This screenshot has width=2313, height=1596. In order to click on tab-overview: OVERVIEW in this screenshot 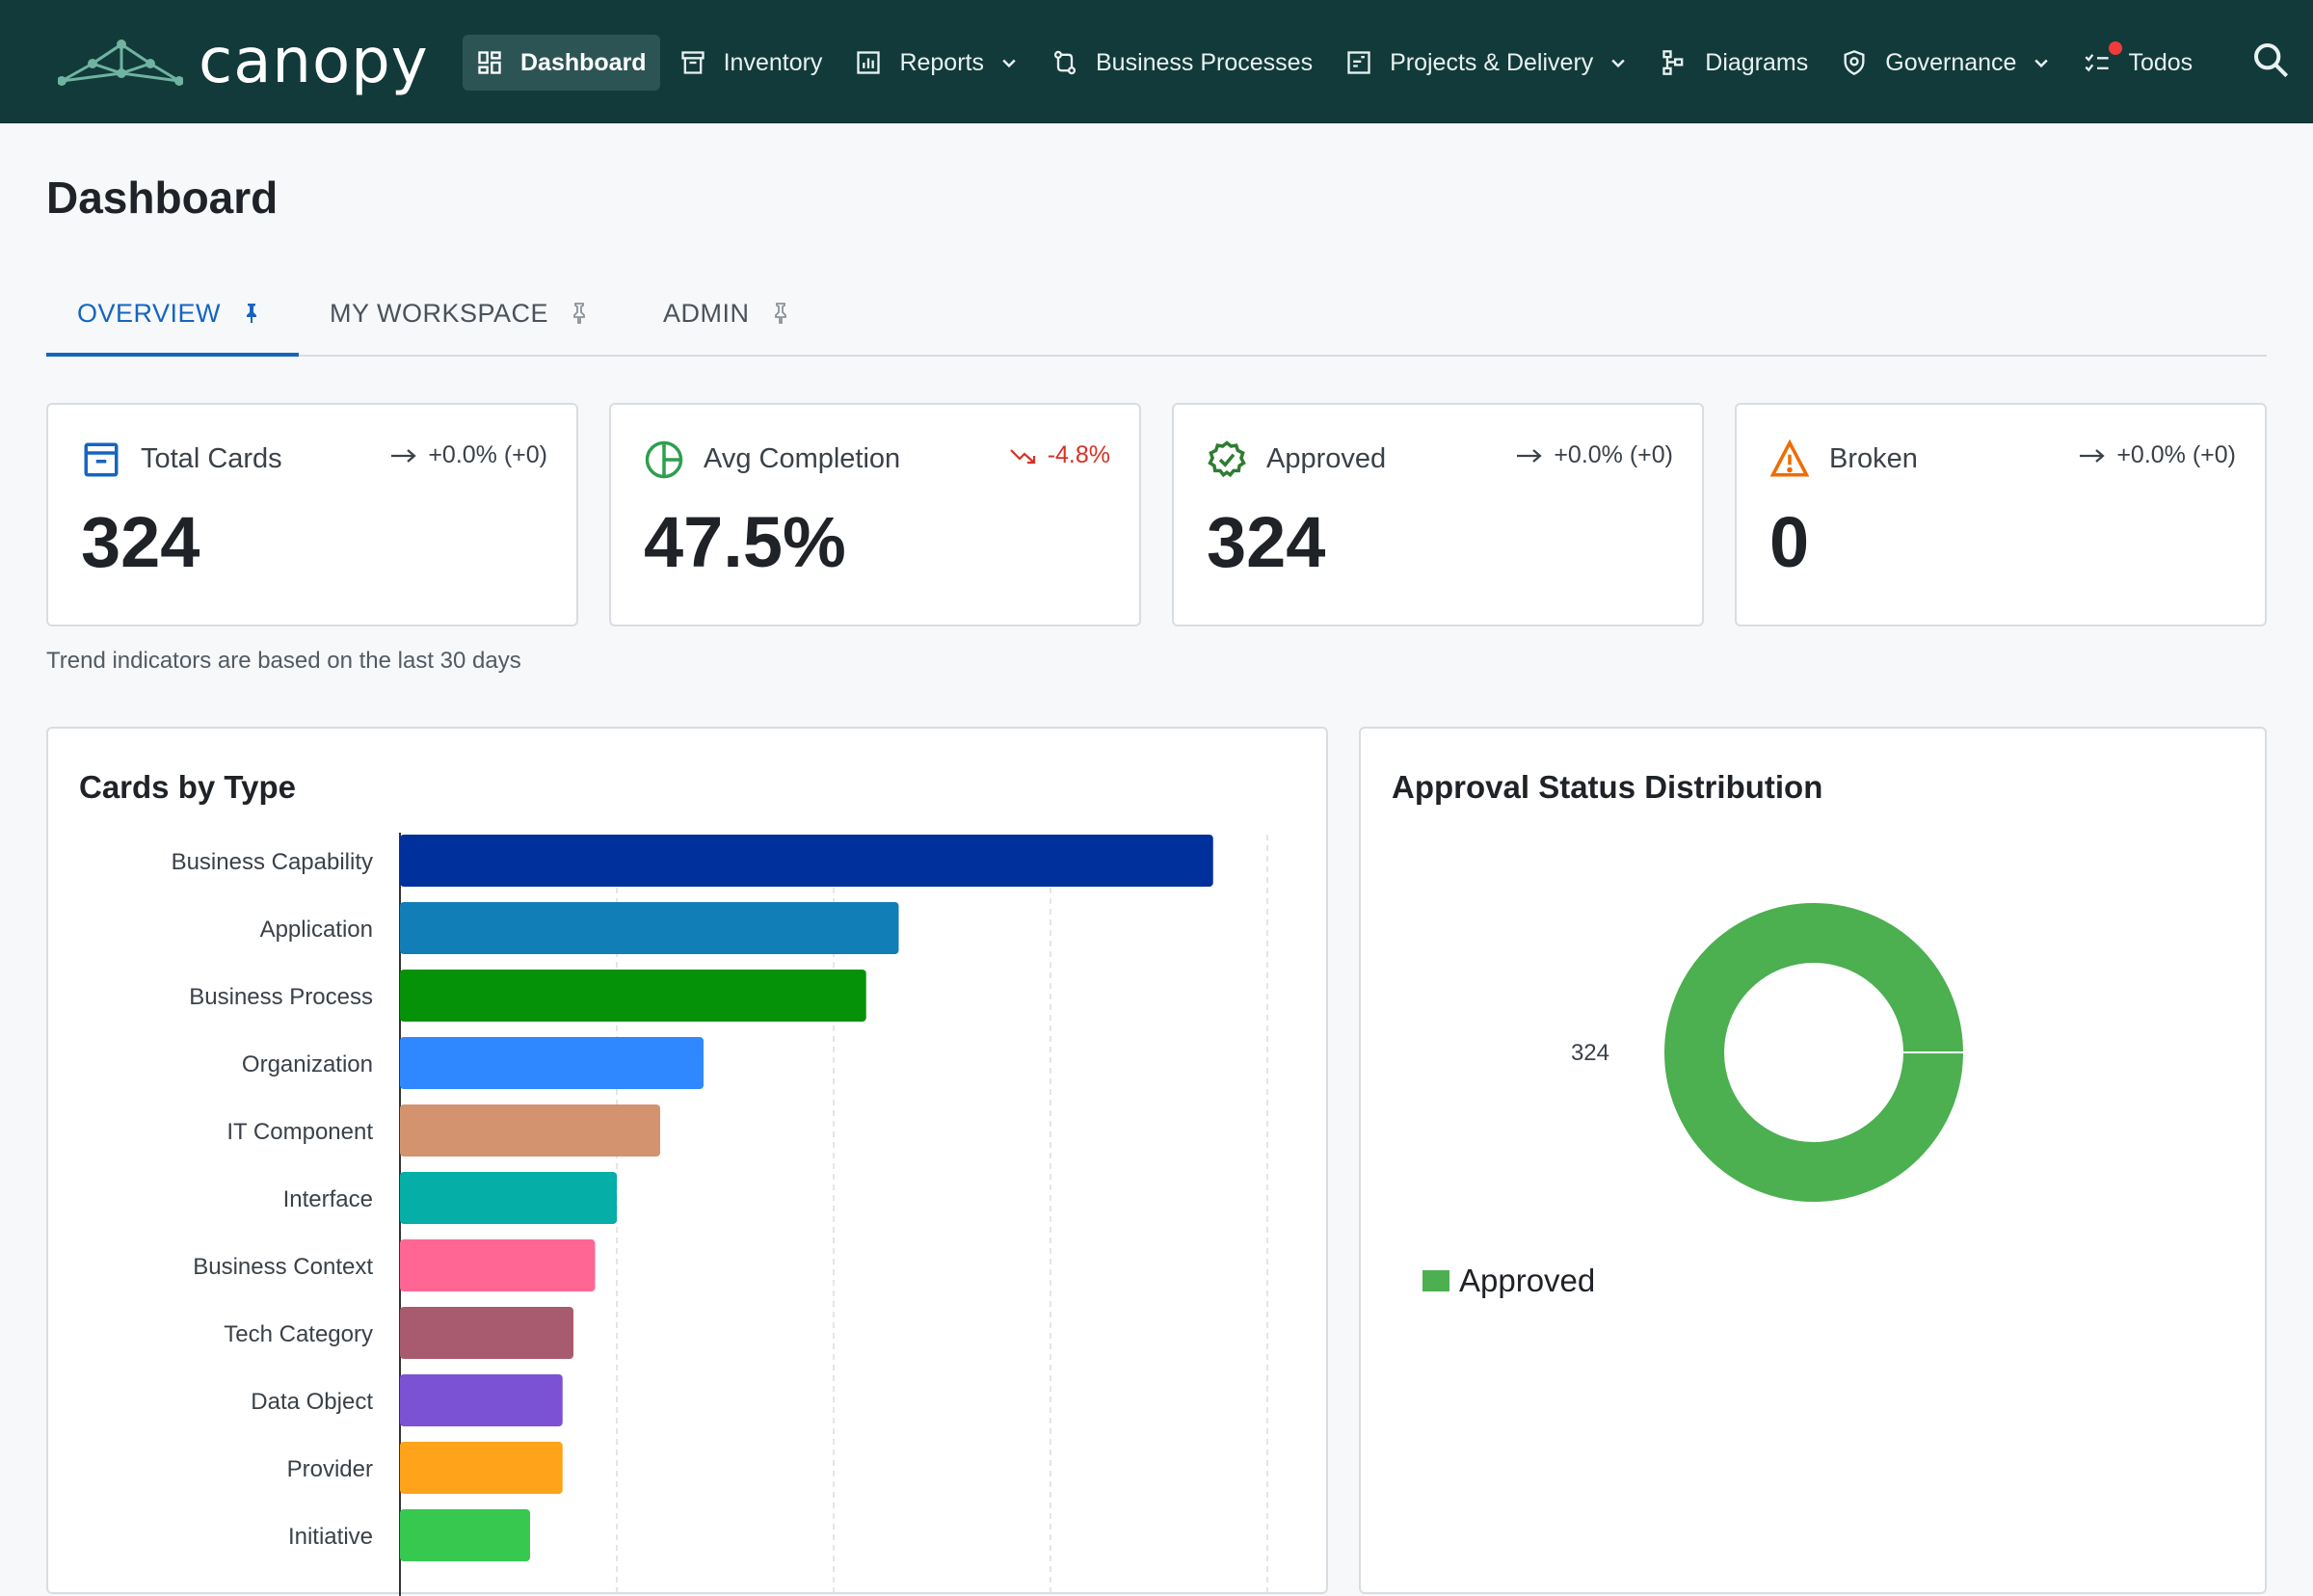, I will do `click(170, 313)`.